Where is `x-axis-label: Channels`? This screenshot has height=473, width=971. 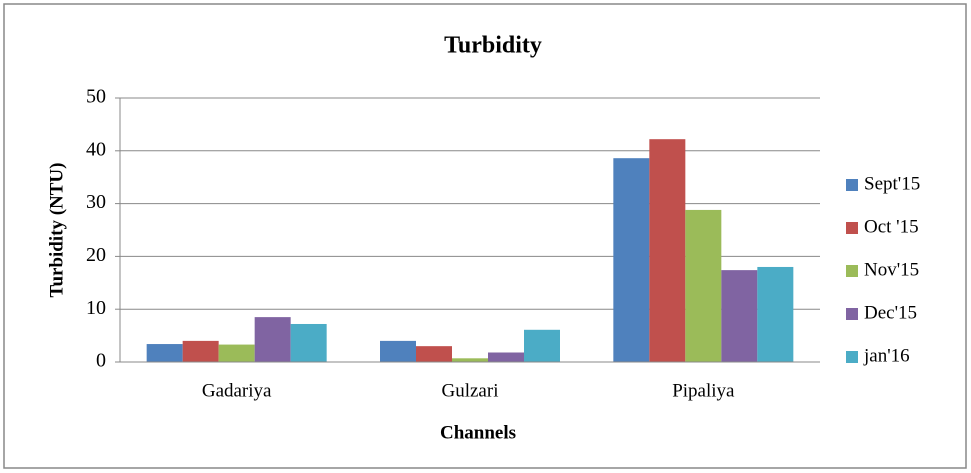 x-axis-label: Channels is located at coordinates (478, 432).